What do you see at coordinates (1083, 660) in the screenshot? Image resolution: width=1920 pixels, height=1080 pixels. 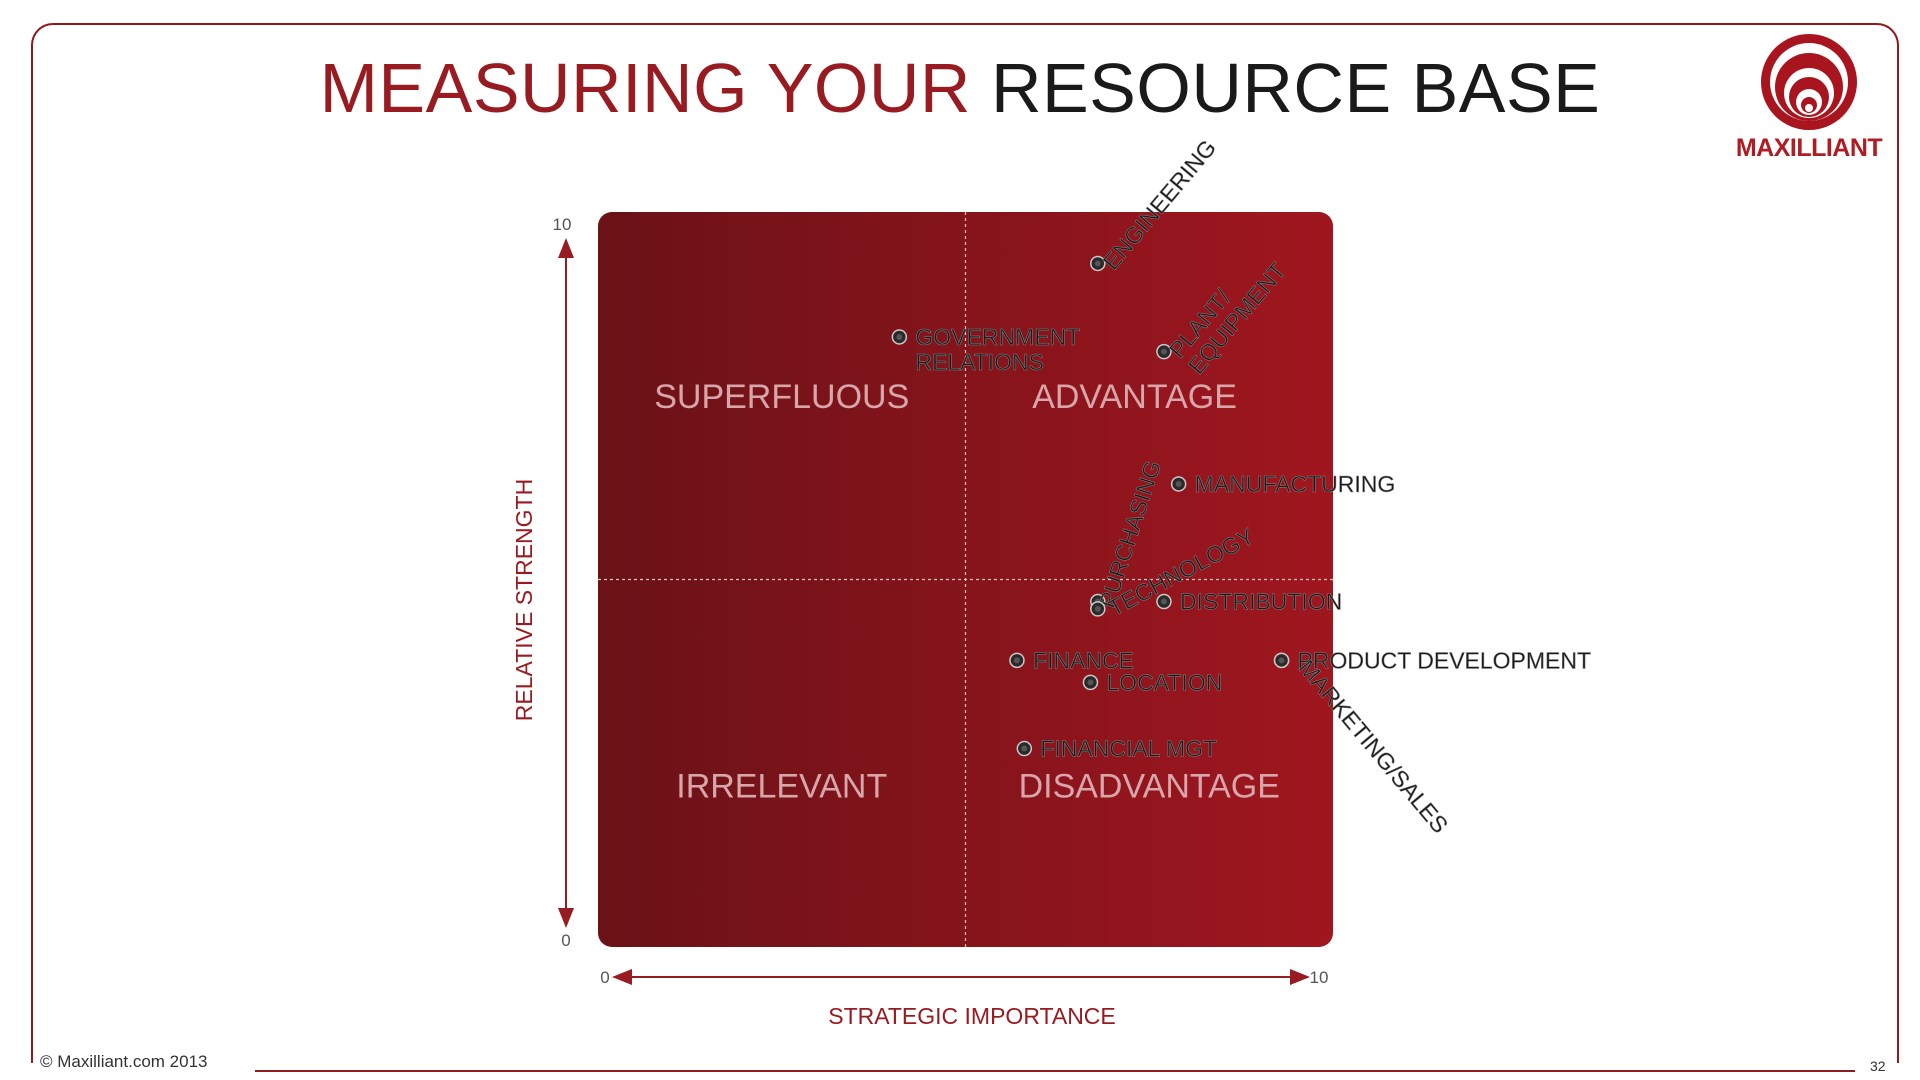 I see `point-label: FINANCE` at bounding box center [1083, 660].